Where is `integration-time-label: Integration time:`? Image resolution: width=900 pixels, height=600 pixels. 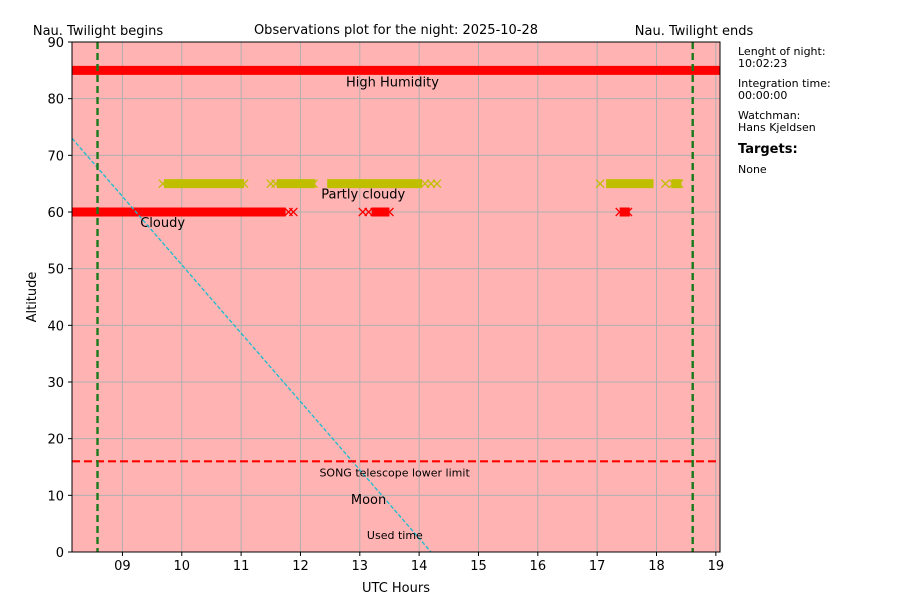
integration-time-label: Integration time: is located at coordinates (784, 83).